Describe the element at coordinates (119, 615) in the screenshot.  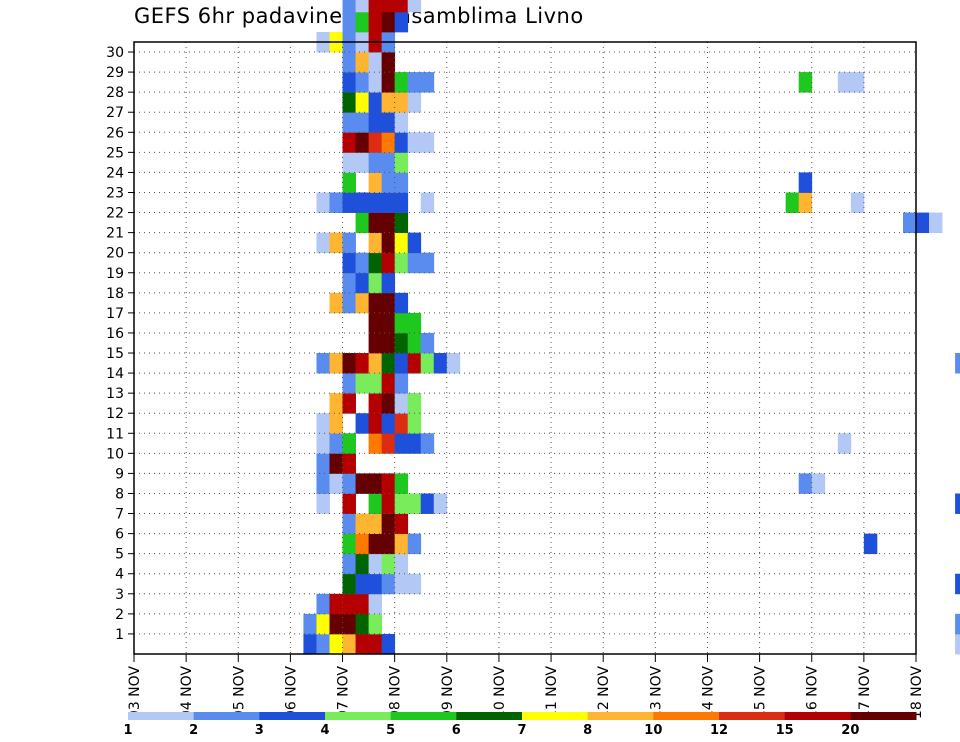
I see `y-tick-label: 2` at that location.